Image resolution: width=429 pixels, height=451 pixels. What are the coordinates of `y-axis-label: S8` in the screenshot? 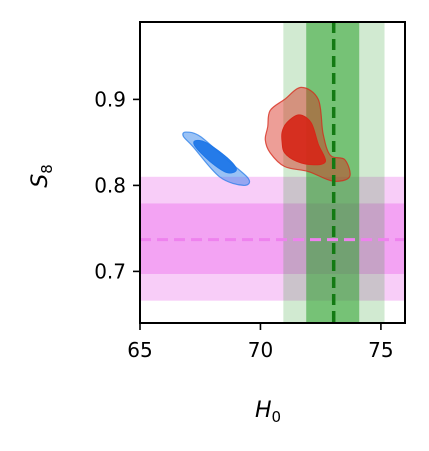 It's located at (42, 176).